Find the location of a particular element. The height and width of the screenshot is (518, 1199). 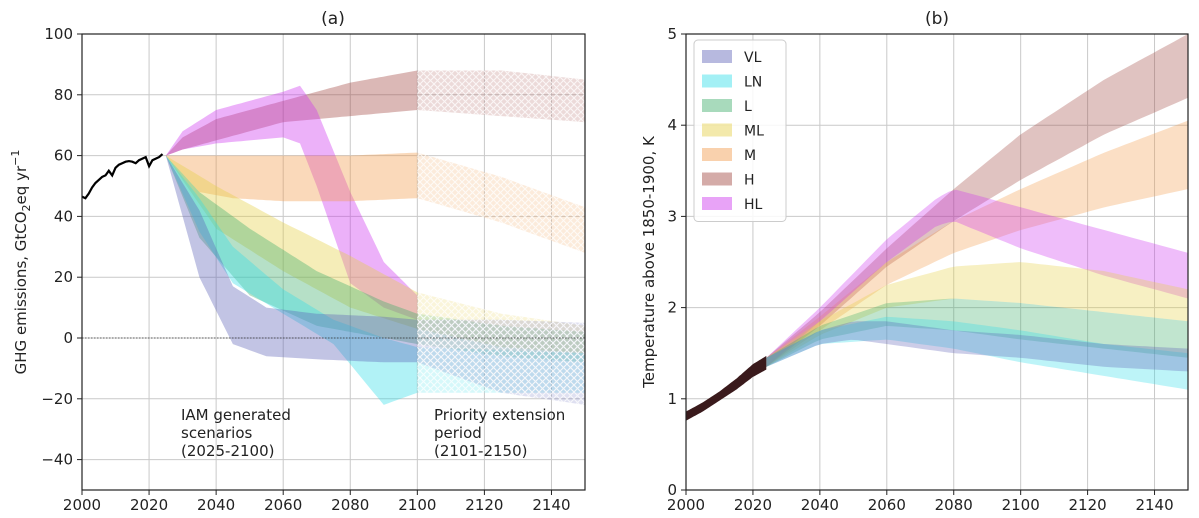

panel-b-title: (b) is located at coordinates (937, 19).